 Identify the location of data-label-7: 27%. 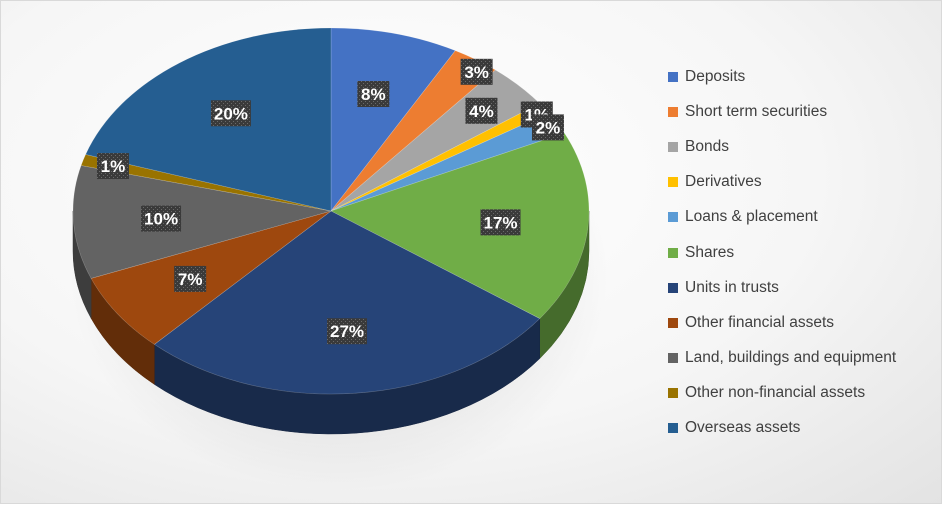
(347, 331).